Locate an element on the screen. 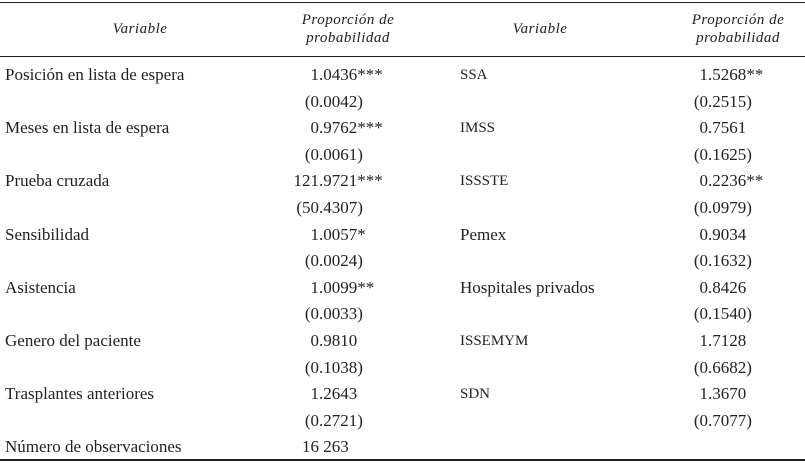 This screenshot has width=805, height=463. standard-error: (0.7077) is located at coordinates (722, 420).